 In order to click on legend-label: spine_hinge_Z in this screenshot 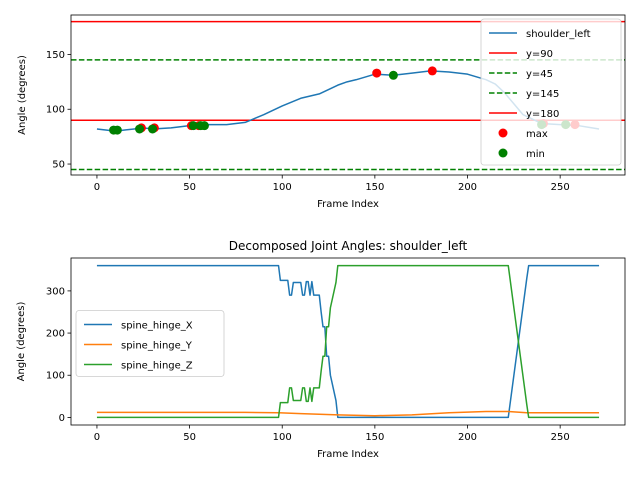, I will do `click(157, 366)`.